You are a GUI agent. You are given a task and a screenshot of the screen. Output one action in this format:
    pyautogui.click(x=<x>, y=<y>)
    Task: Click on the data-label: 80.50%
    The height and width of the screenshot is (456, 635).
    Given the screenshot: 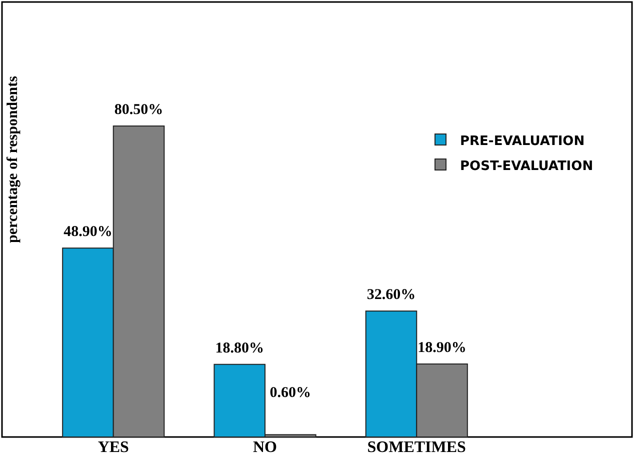 What is the action you would take?
    pyautogui.click(x=139, y=110)
    